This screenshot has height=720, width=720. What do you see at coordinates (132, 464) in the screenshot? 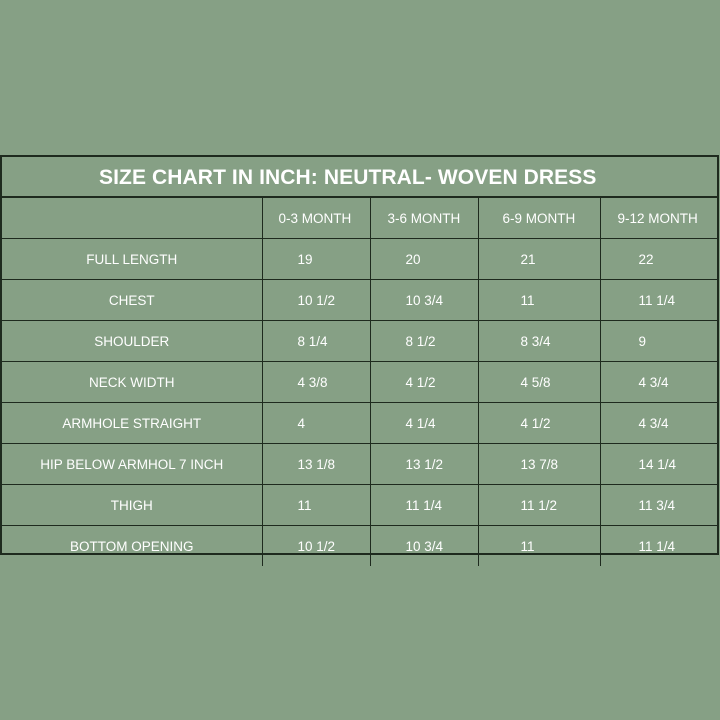
I see `row-label: HIP BELOW ARMHOL 7 INCH` at bounding box center [132, 464].